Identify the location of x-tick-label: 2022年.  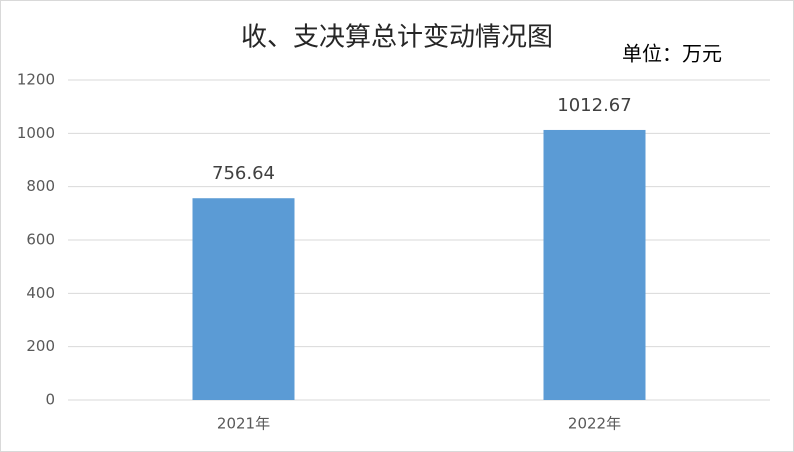
(594, 424).